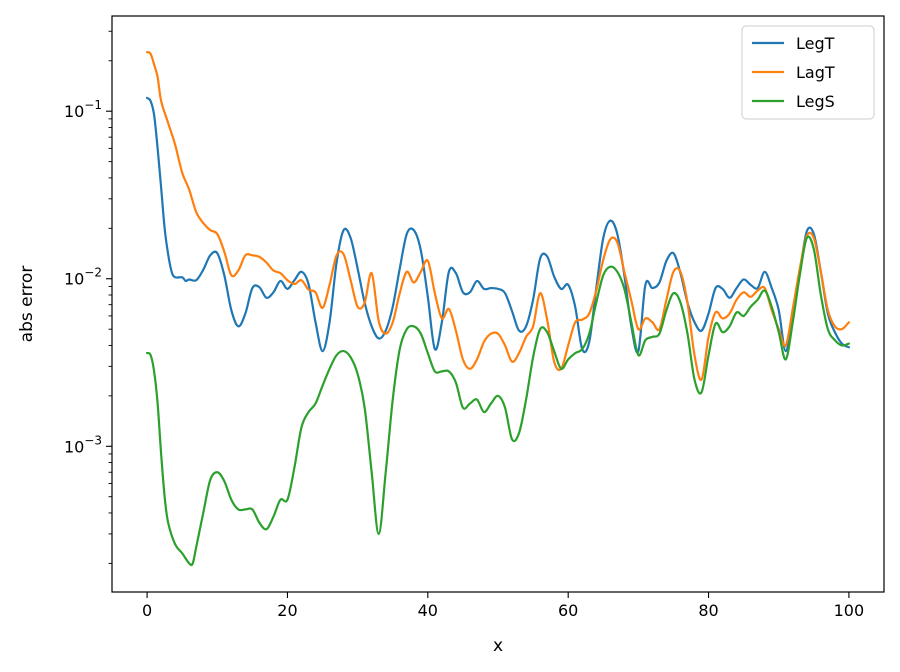 This screenshot has width=900, height=672. Describe the element at coordinates (88, 297) in the screenshot. I see `y-axis: 10⁻¹ 10⁻² 10⁻³` at that location.